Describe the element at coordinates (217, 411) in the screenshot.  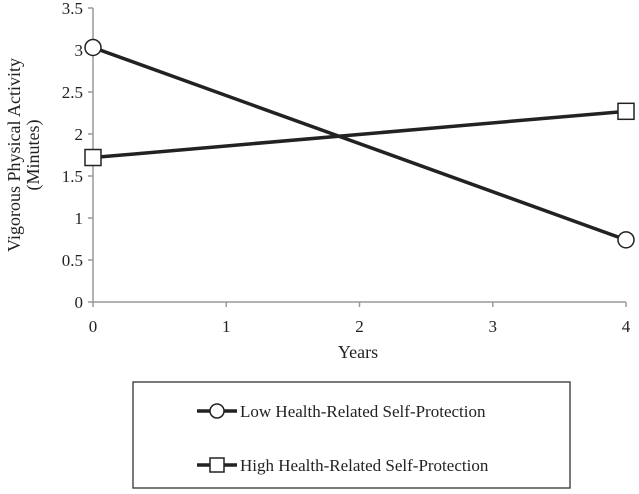
I see `legend-circle-marker-icon` at that location.